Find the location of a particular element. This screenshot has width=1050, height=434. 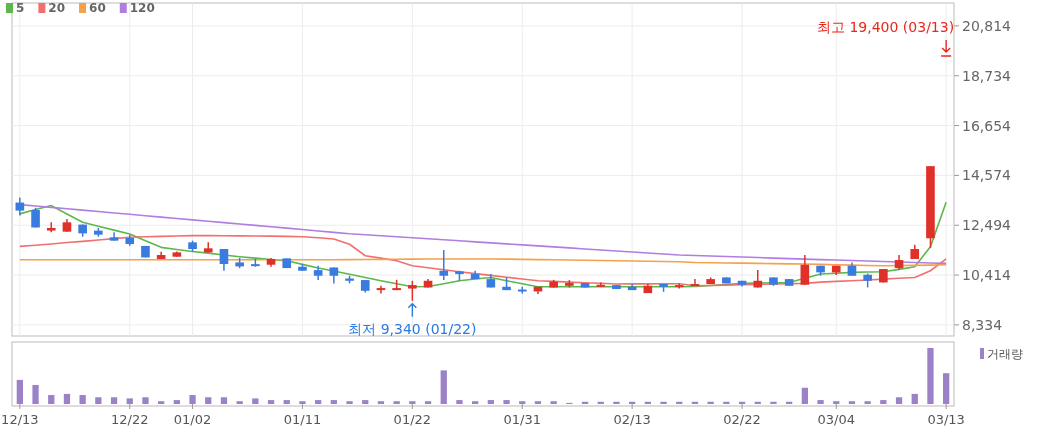

legend-label: 120 is located at coordinates (142, 8).